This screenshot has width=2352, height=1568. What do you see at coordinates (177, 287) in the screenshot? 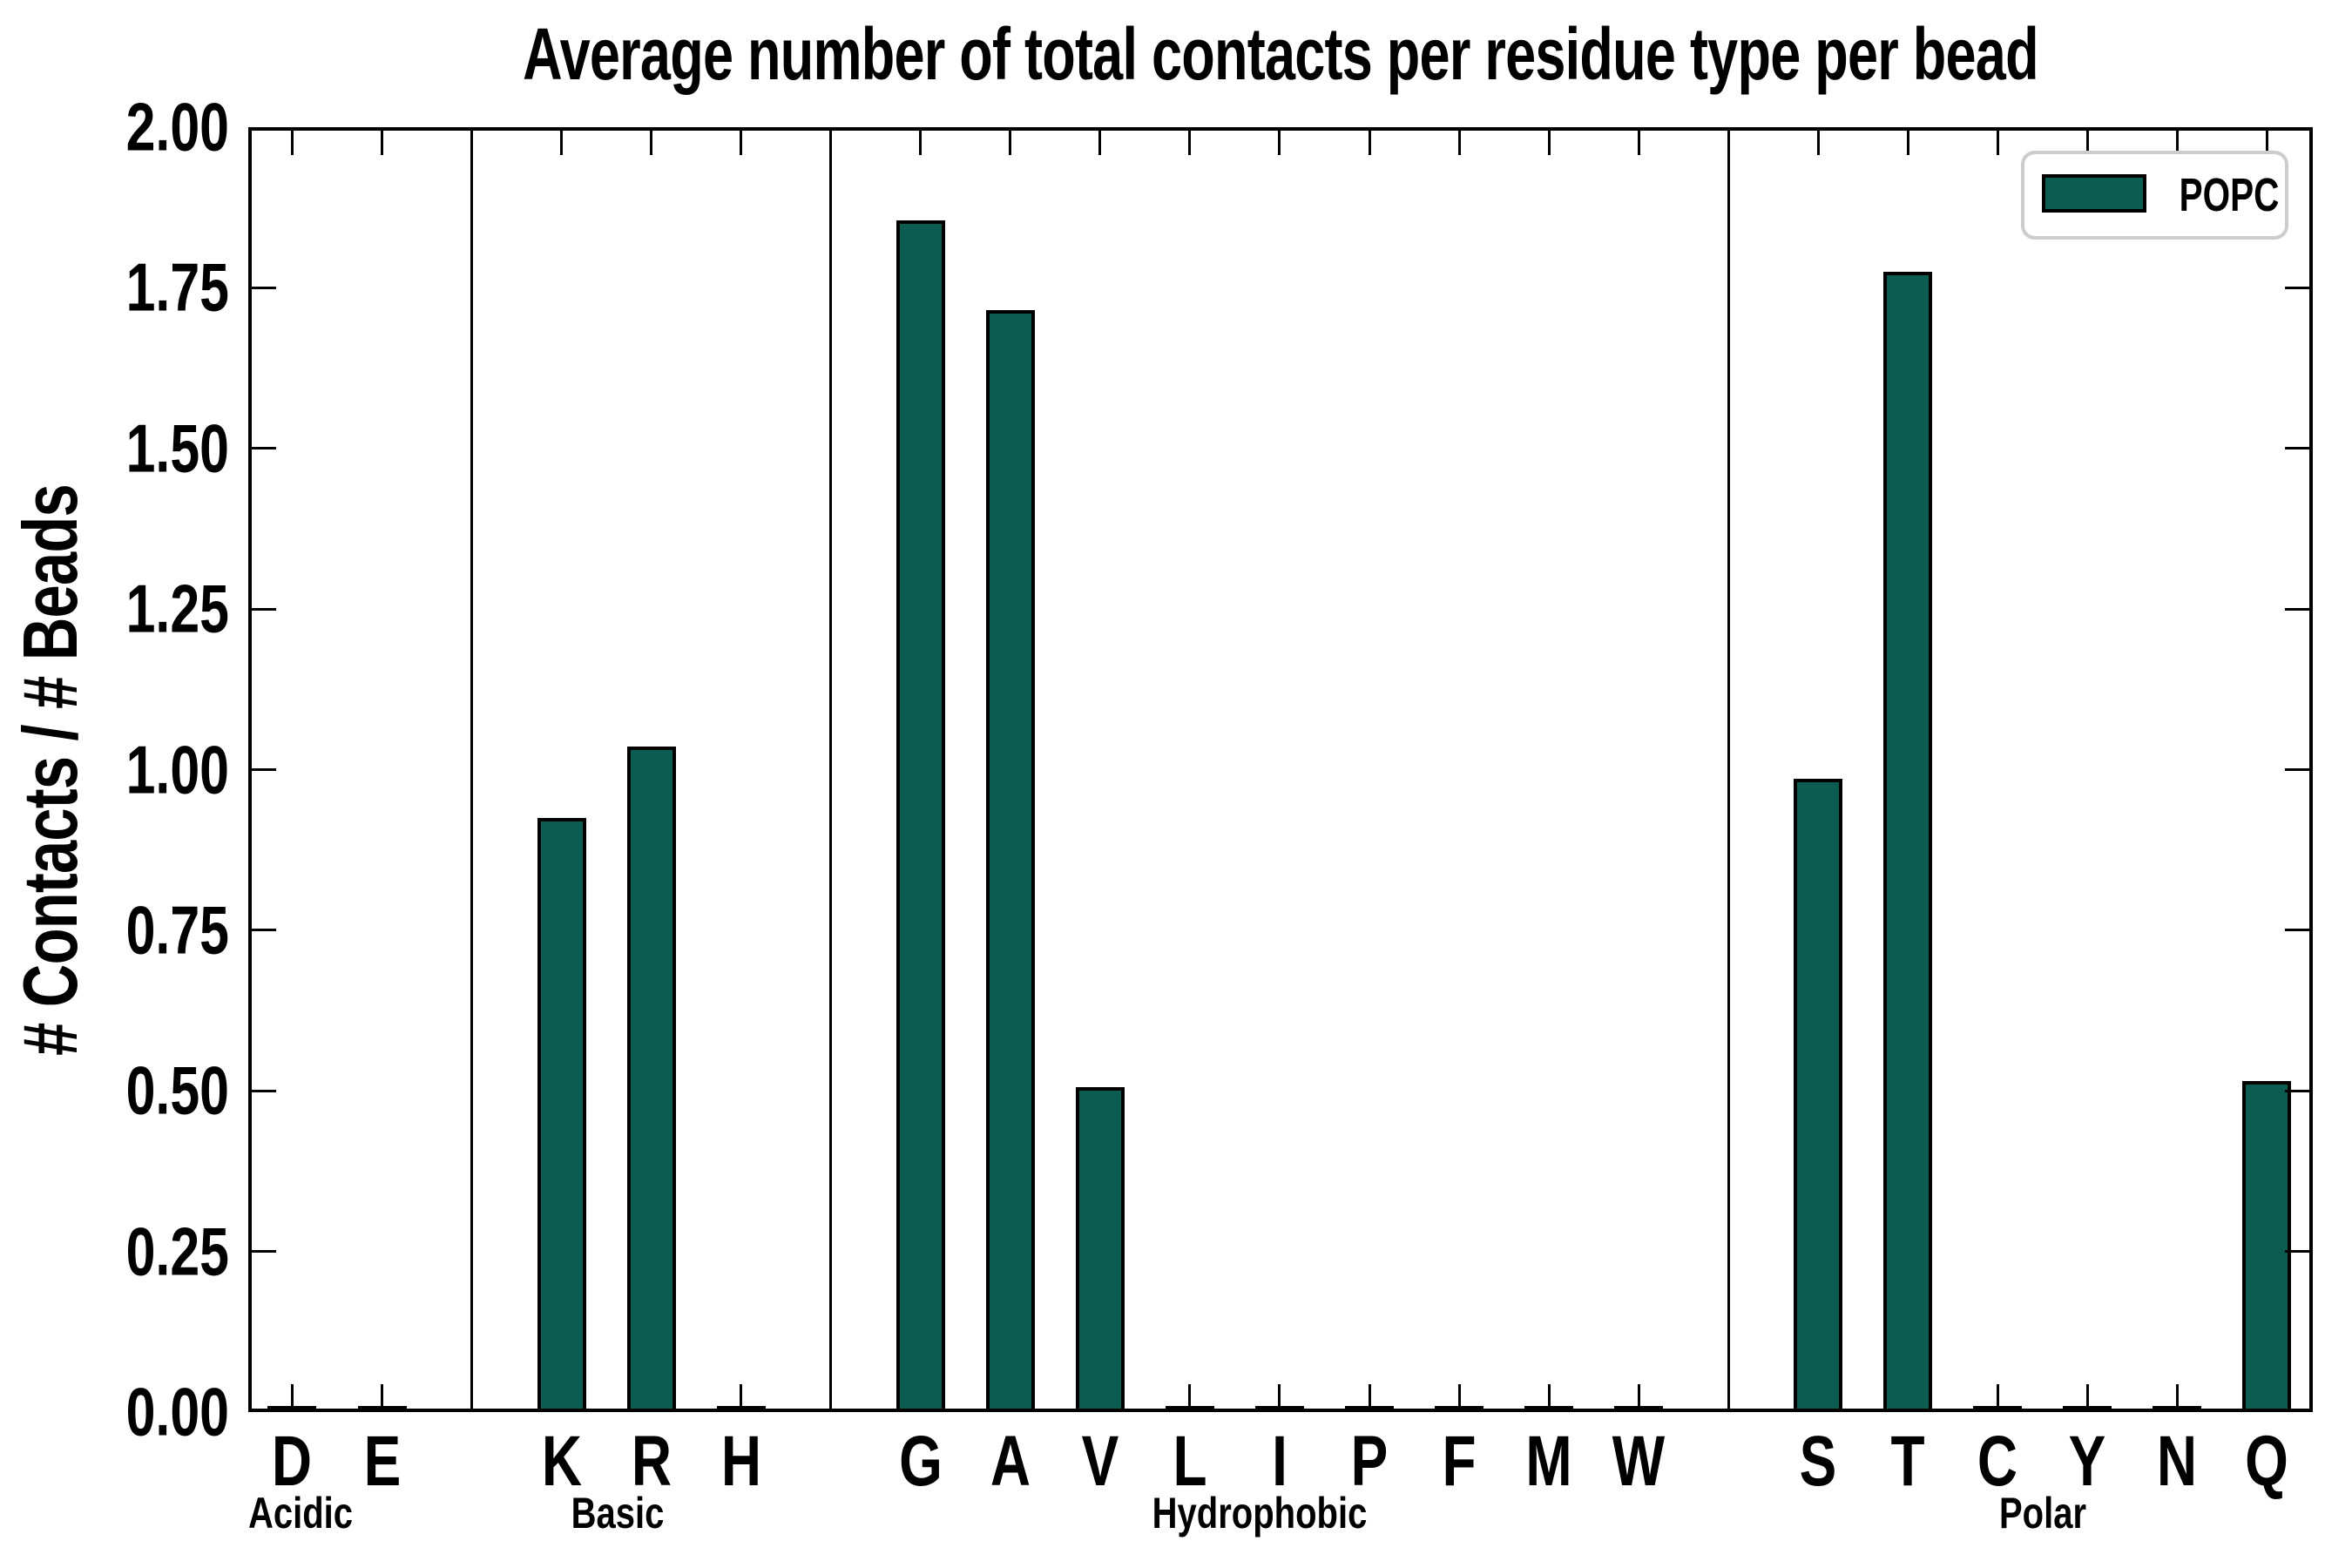
I see `y-tick-label-1.75: 1.75` at bounding box center [177, 287].